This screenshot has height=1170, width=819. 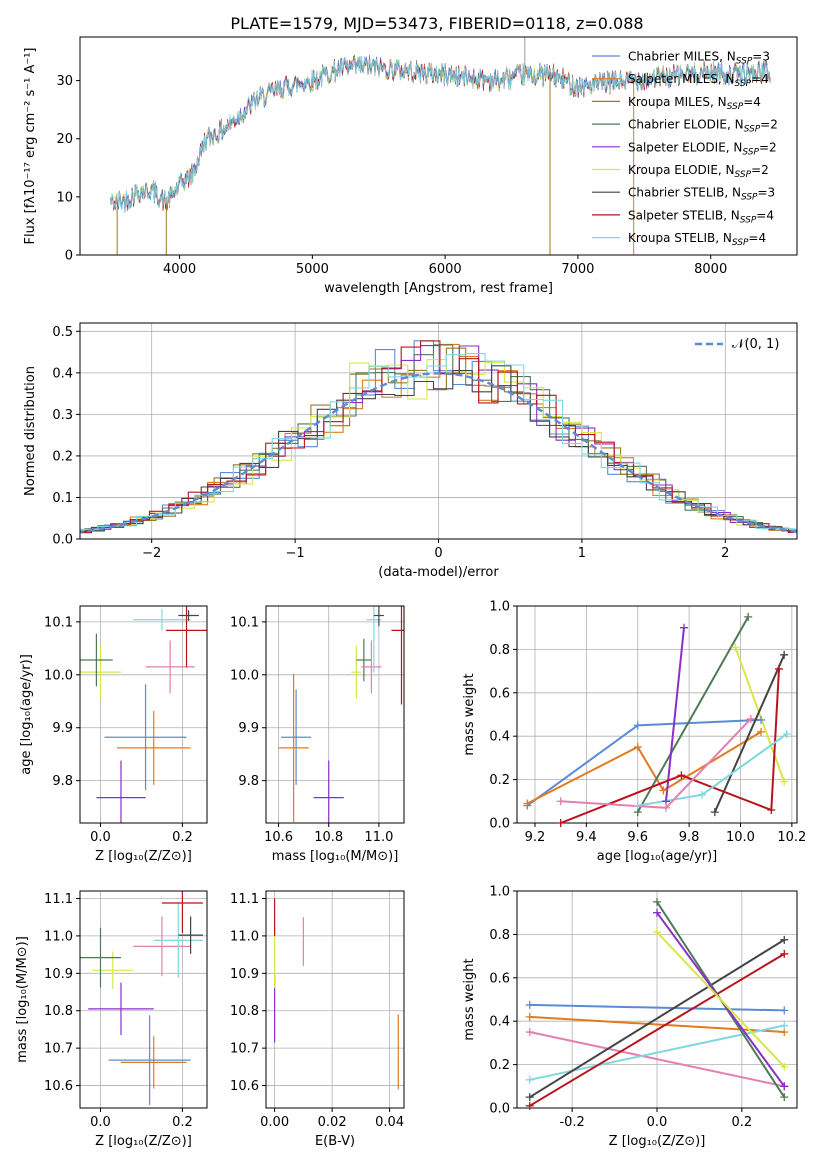 What do you see at coordinates (278, 837) in the screenshot?
I see `x-tick-label: 10.6` at bounding box center [278, 837].